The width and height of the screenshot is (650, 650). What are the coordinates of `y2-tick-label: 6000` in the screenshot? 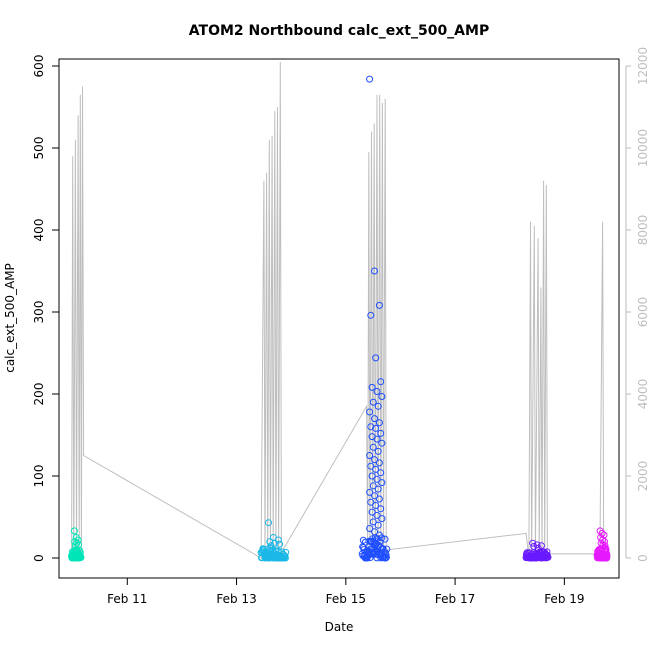 It's located at (643, 312).